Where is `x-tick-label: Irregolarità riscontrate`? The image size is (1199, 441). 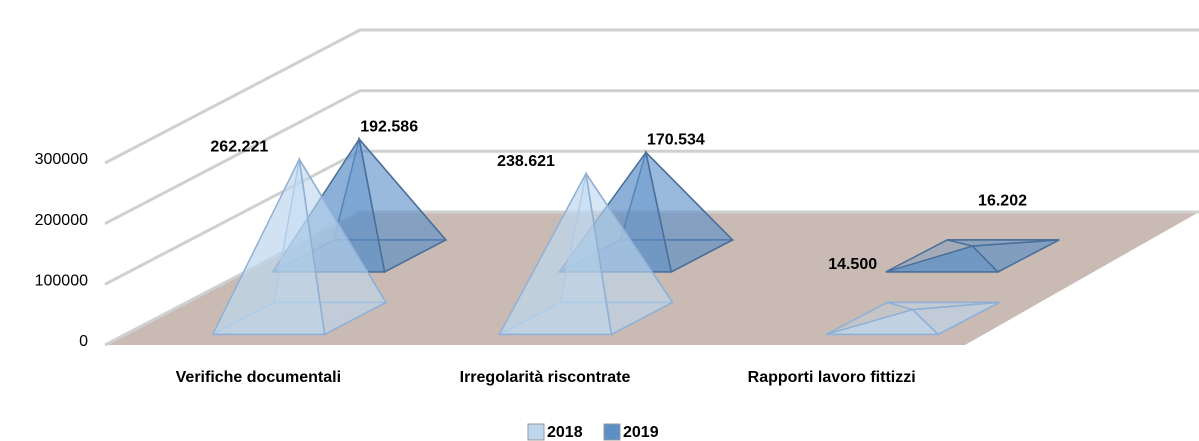
x-tick-label: Irregolarità riscontrate is located at coordinates (545, 377).